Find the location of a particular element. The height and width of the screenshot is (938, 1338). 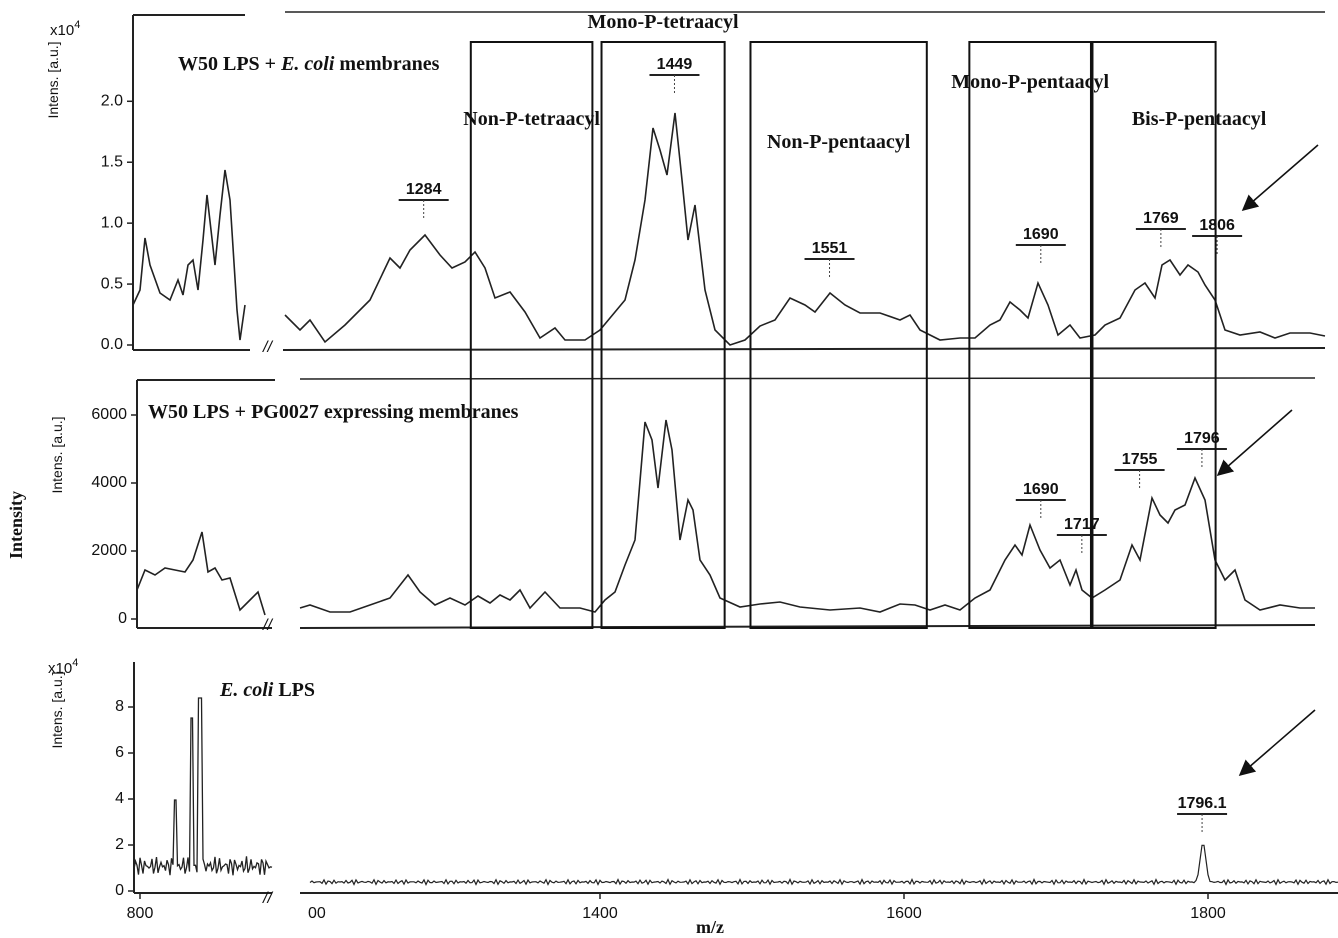

x-tick-label: 1400 is located at coordinates (600, 913).